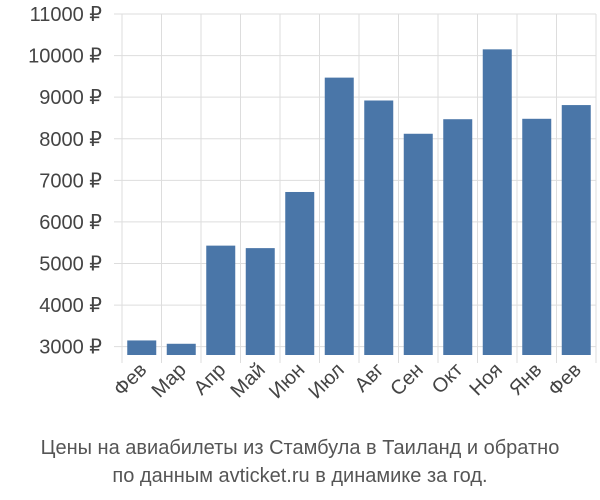 This screenshot has width=600, height=500. Describe the element at coordinates (70, 306) in the screenshot. I see `y-tick-label: 4000 ₽` at that location.